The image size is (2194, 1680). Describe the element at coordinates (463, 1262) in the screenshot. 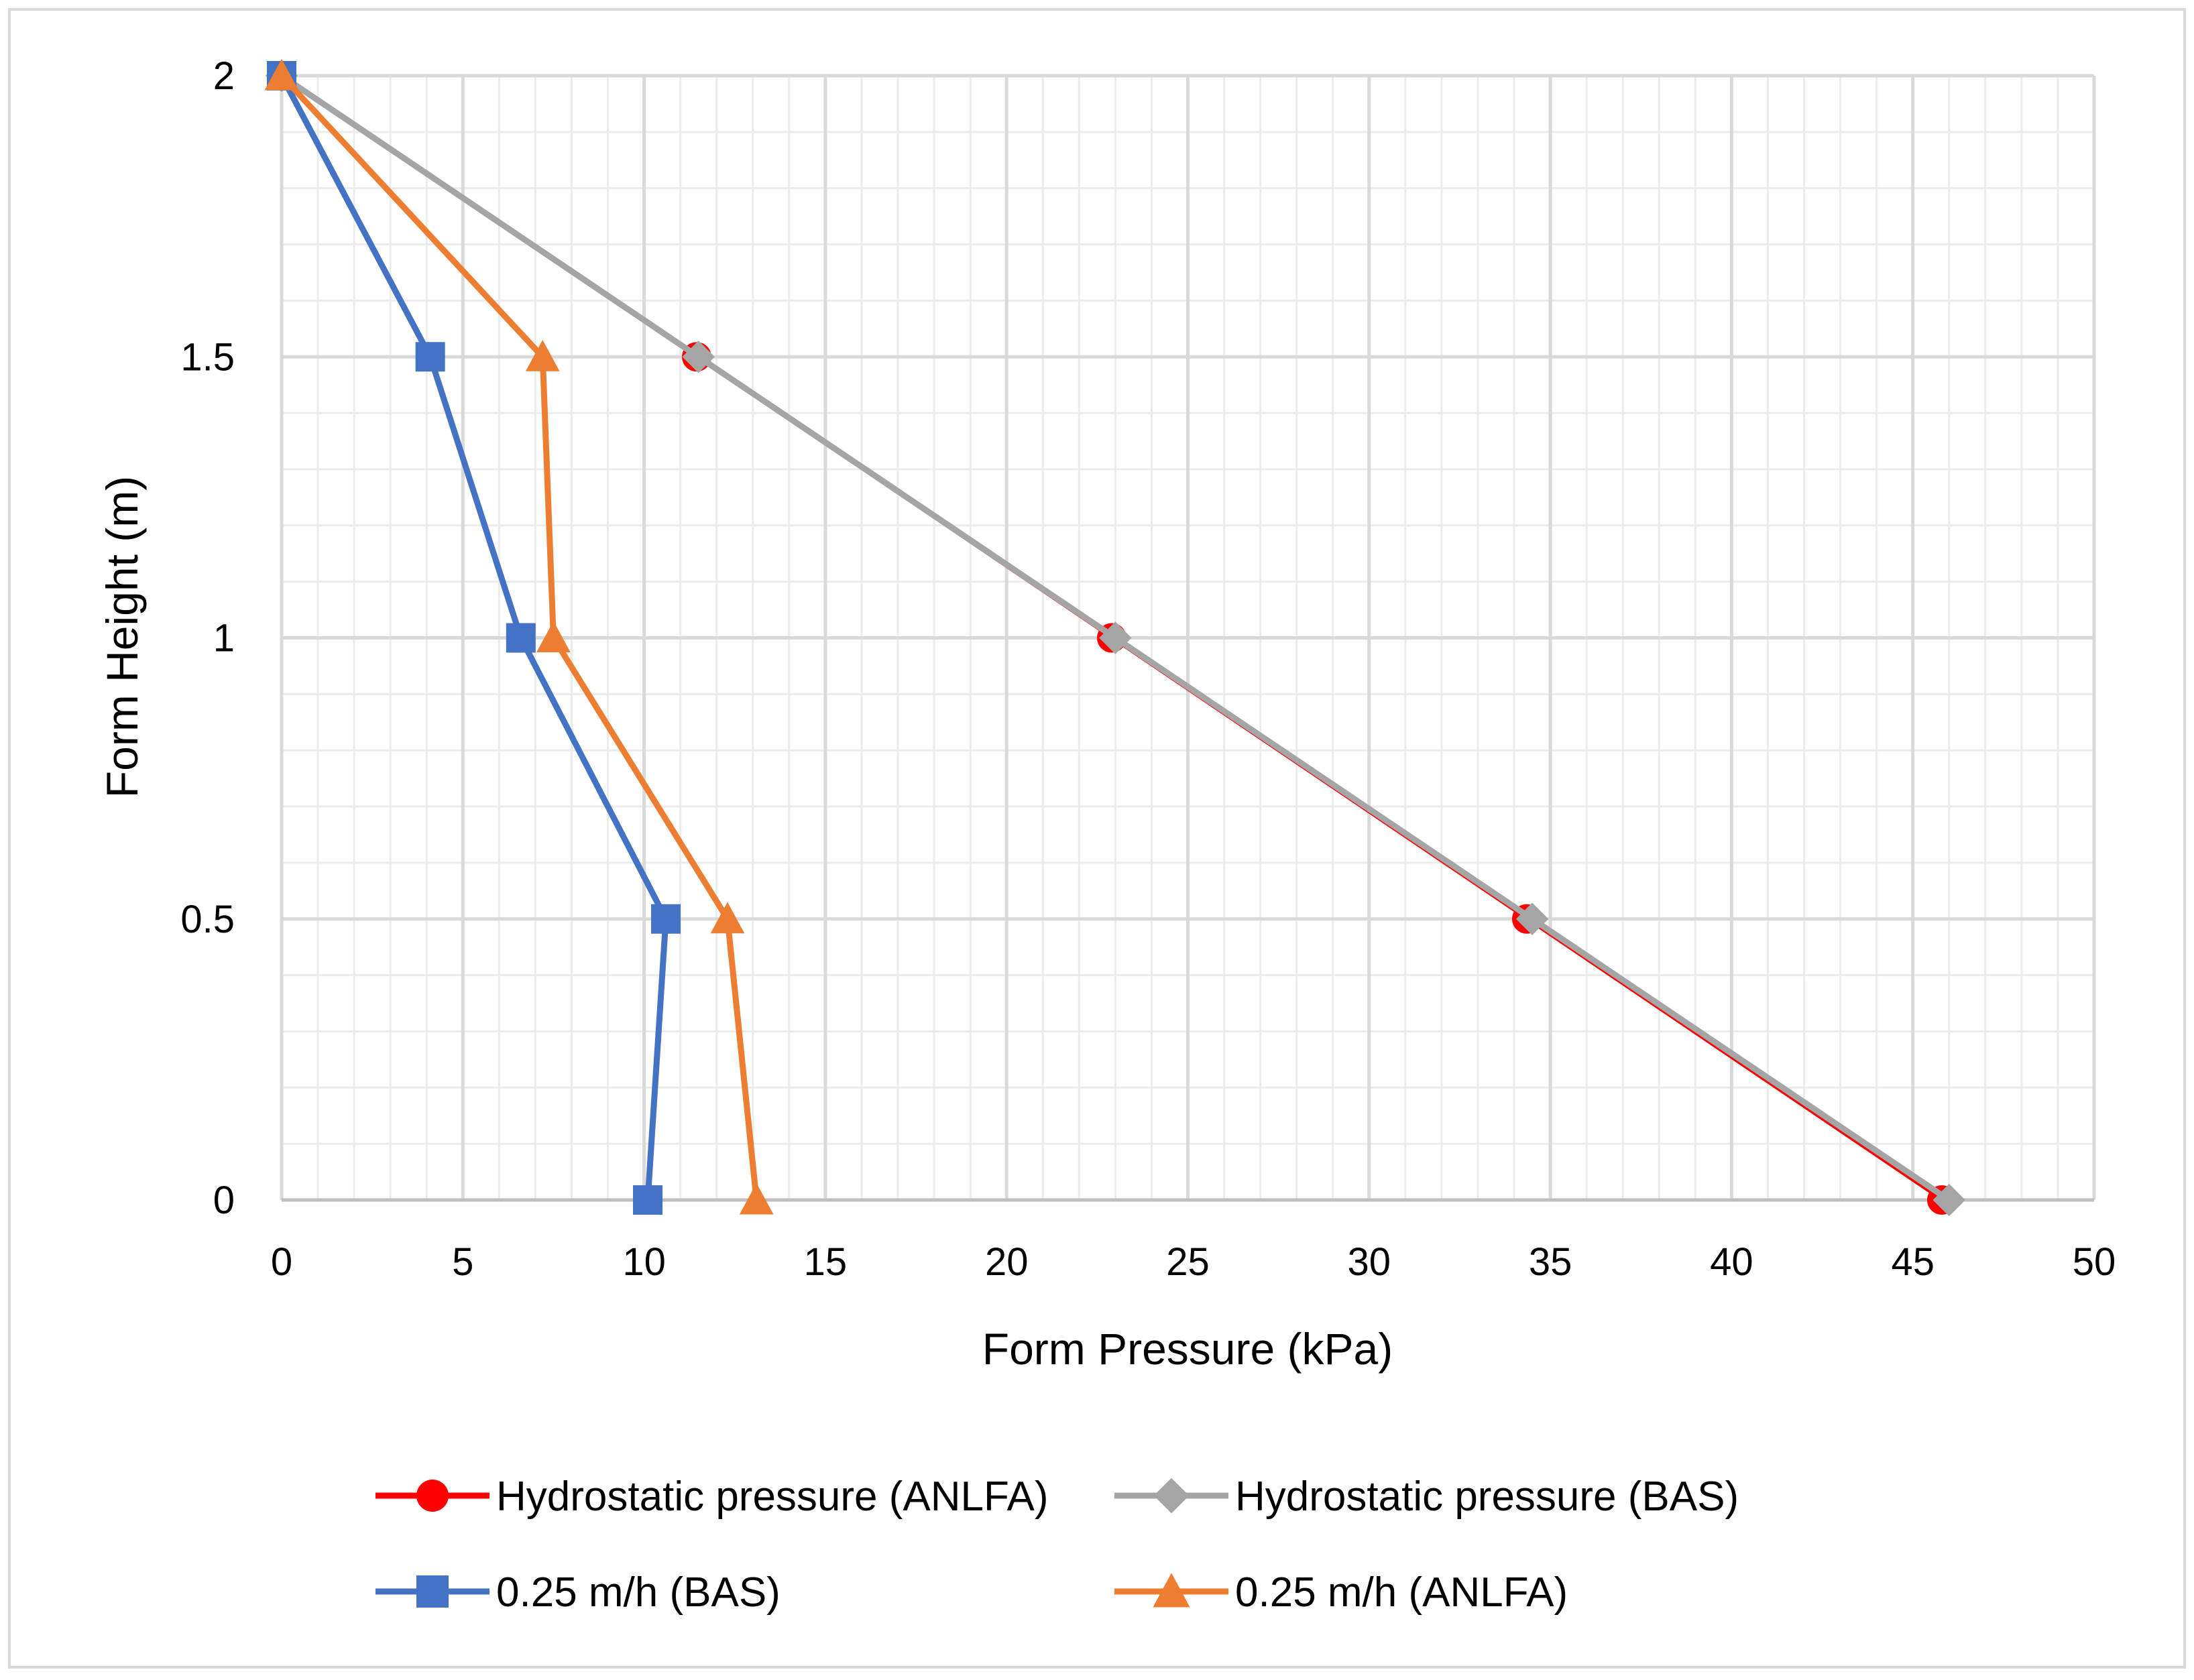

I see `x-tick-label: 5` at that location.